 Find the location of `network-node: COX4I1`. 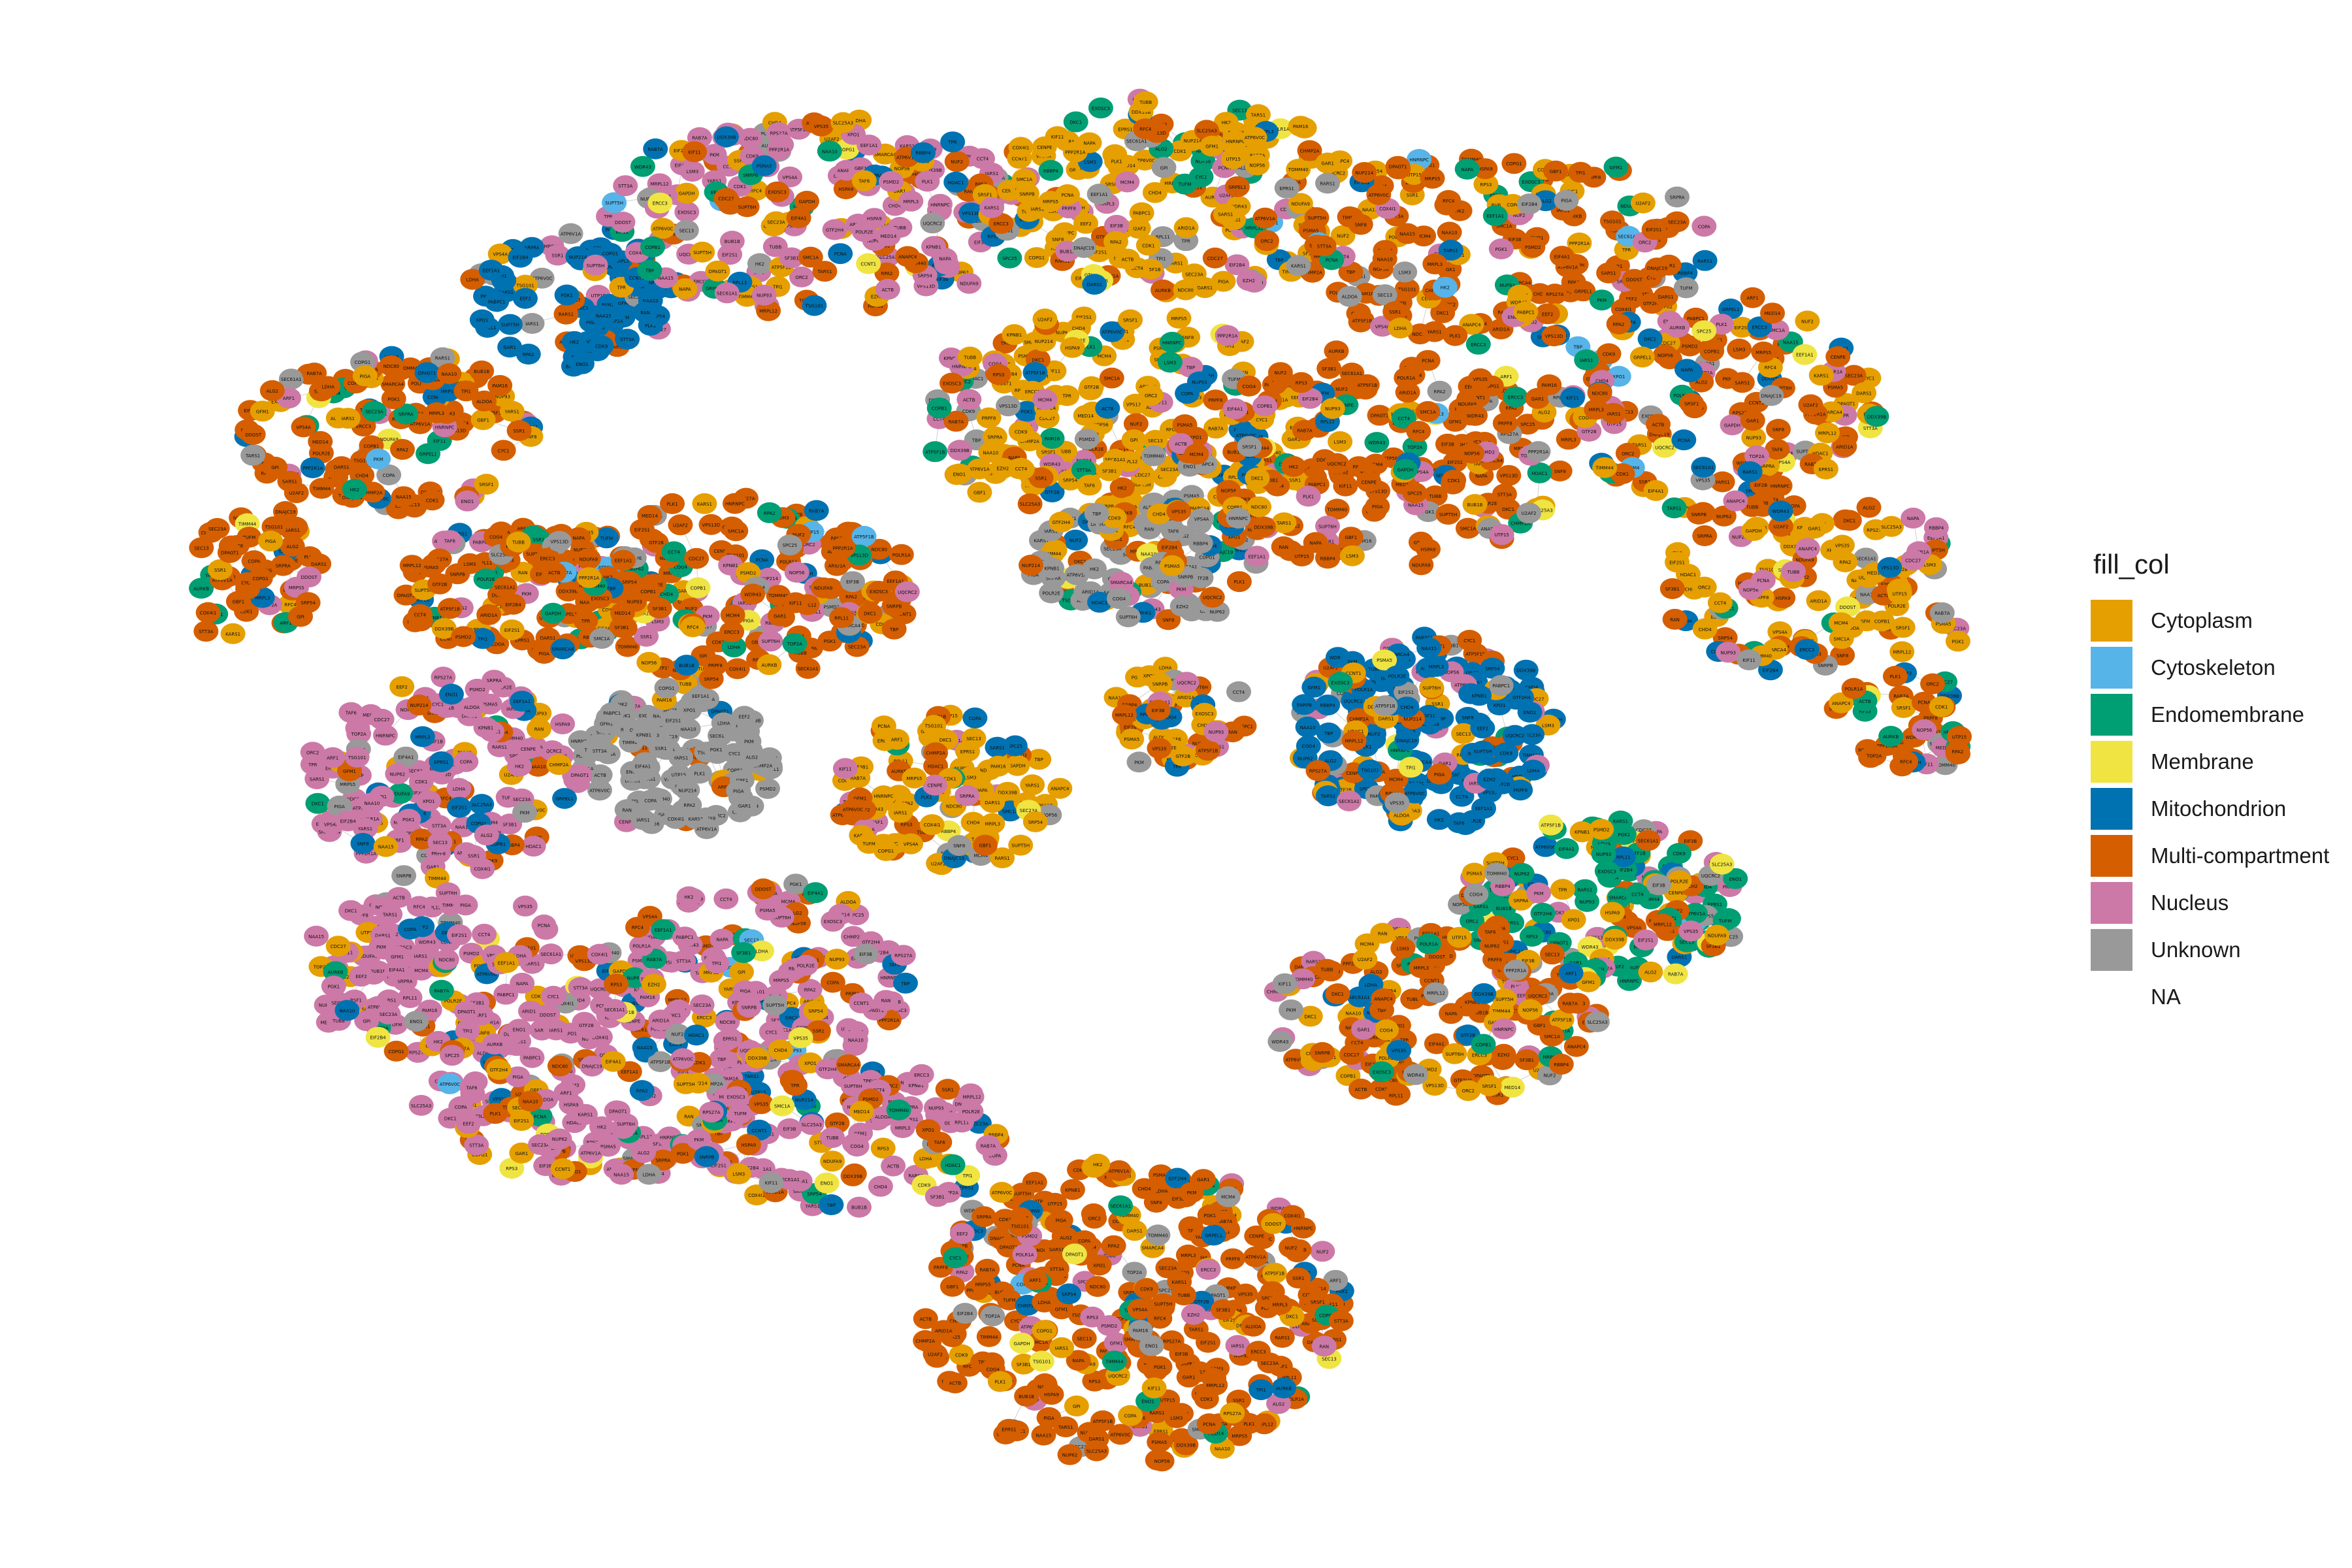

network-node: COX4I1 is located at coordinates (932, 825).